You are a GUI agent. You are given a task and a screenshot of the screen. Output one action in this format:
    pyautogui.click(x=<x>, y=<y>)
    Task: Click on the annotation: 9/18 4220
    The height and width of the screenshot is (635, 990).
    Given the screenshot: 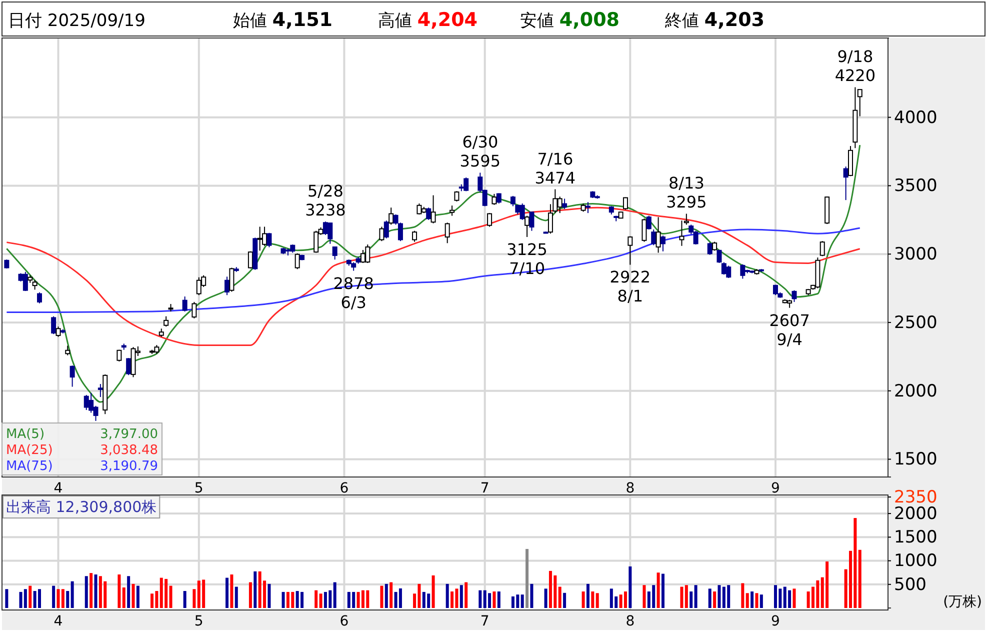 What is the action you would take?
    pyautogui.click(x=855, y=66)
    